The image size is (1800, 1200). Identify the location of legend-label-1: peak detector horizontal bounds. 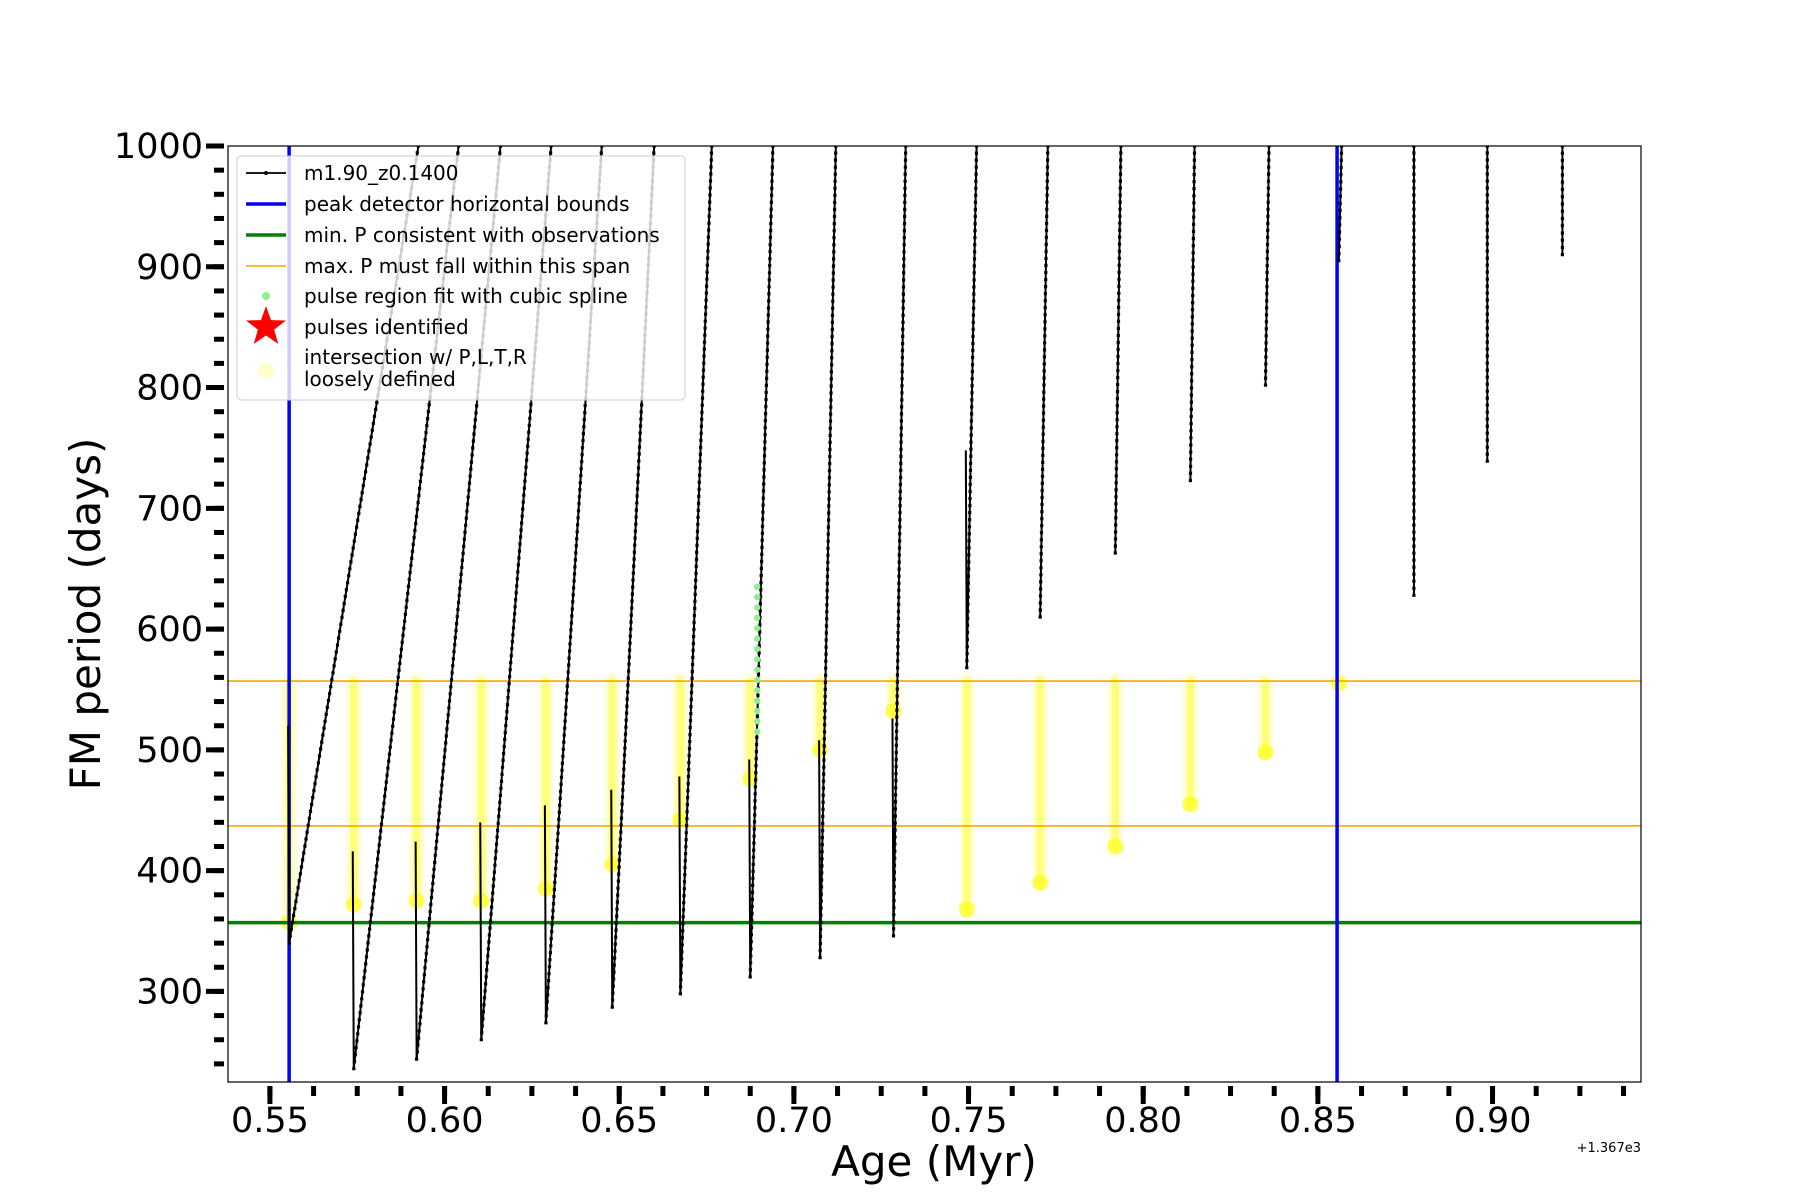
(467, 204).